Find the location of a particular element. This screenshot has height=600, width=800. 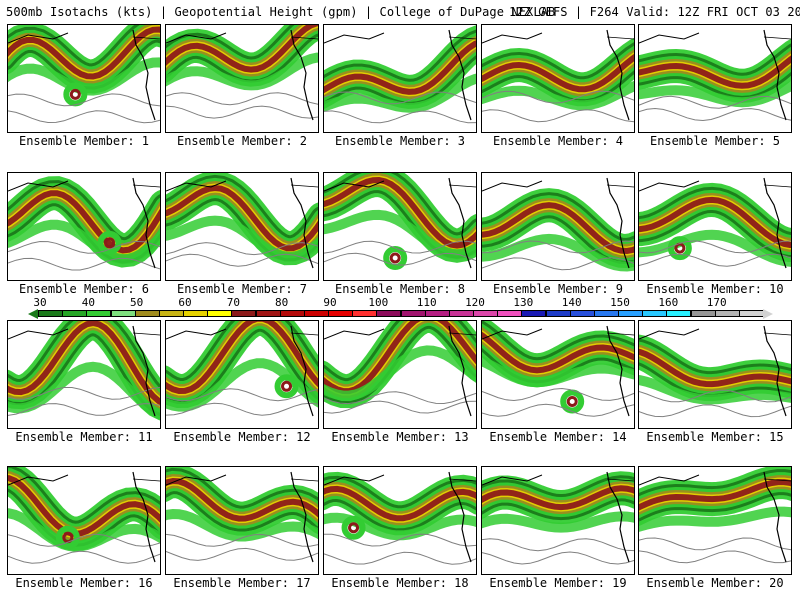

panel-caption: Ensemble Member: 7 is located at coordinates (242, 289).